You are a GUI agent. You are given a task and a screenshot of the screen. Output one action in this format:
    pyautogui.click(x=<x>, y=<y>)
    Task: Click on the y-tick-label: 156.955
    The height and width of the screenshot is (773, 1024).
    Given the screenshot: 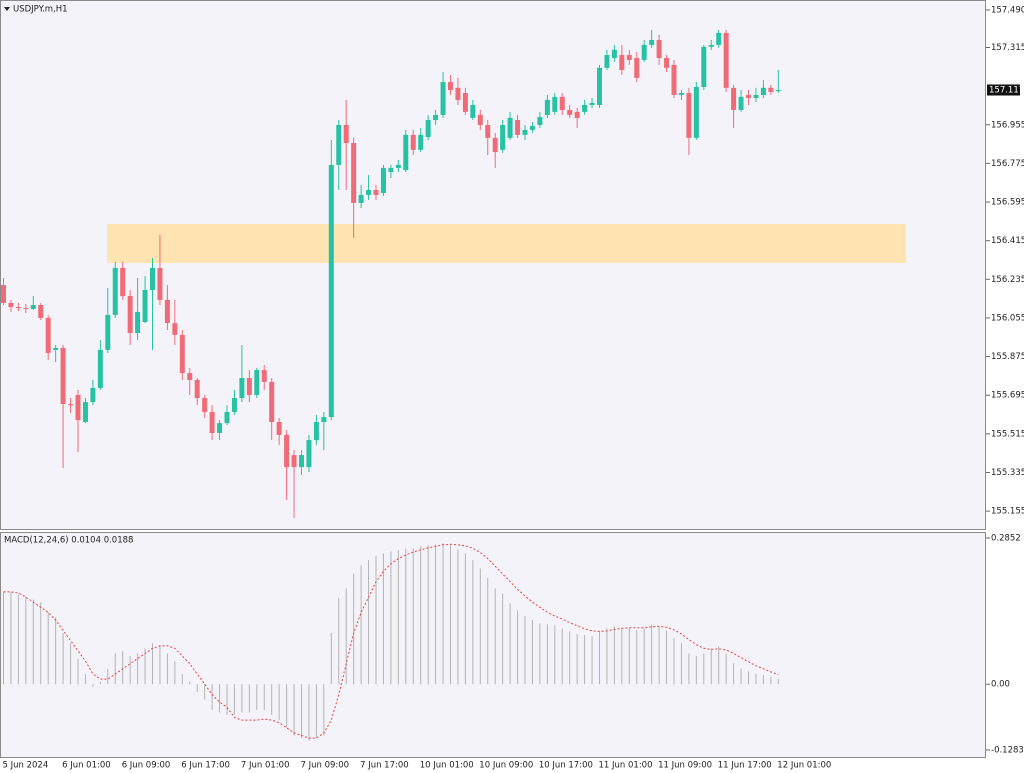 What is the action you would take?
    pyautogui.click(x=1007, y=125)
    